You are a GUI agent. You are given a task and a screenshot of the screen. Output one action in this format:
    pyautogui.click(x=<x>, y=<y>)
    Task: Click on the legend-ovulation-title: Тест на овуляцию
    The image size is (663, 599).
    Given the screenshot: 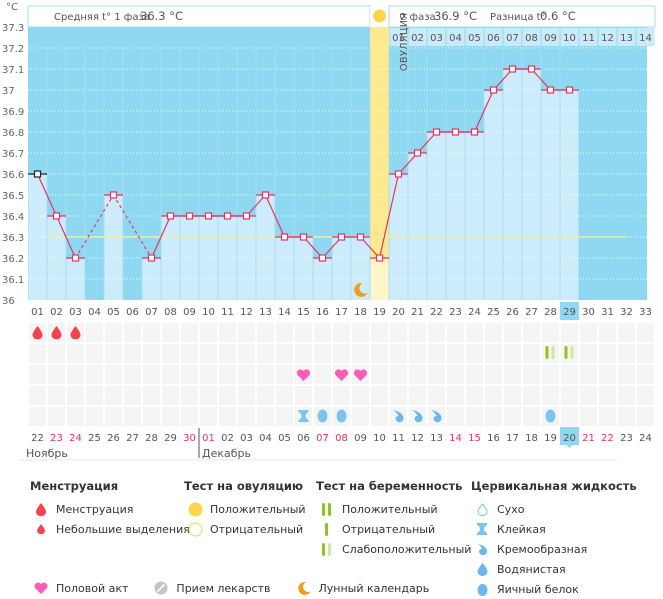 What is the action you would take?
    pyautogui.click(x=244, y=486)
    